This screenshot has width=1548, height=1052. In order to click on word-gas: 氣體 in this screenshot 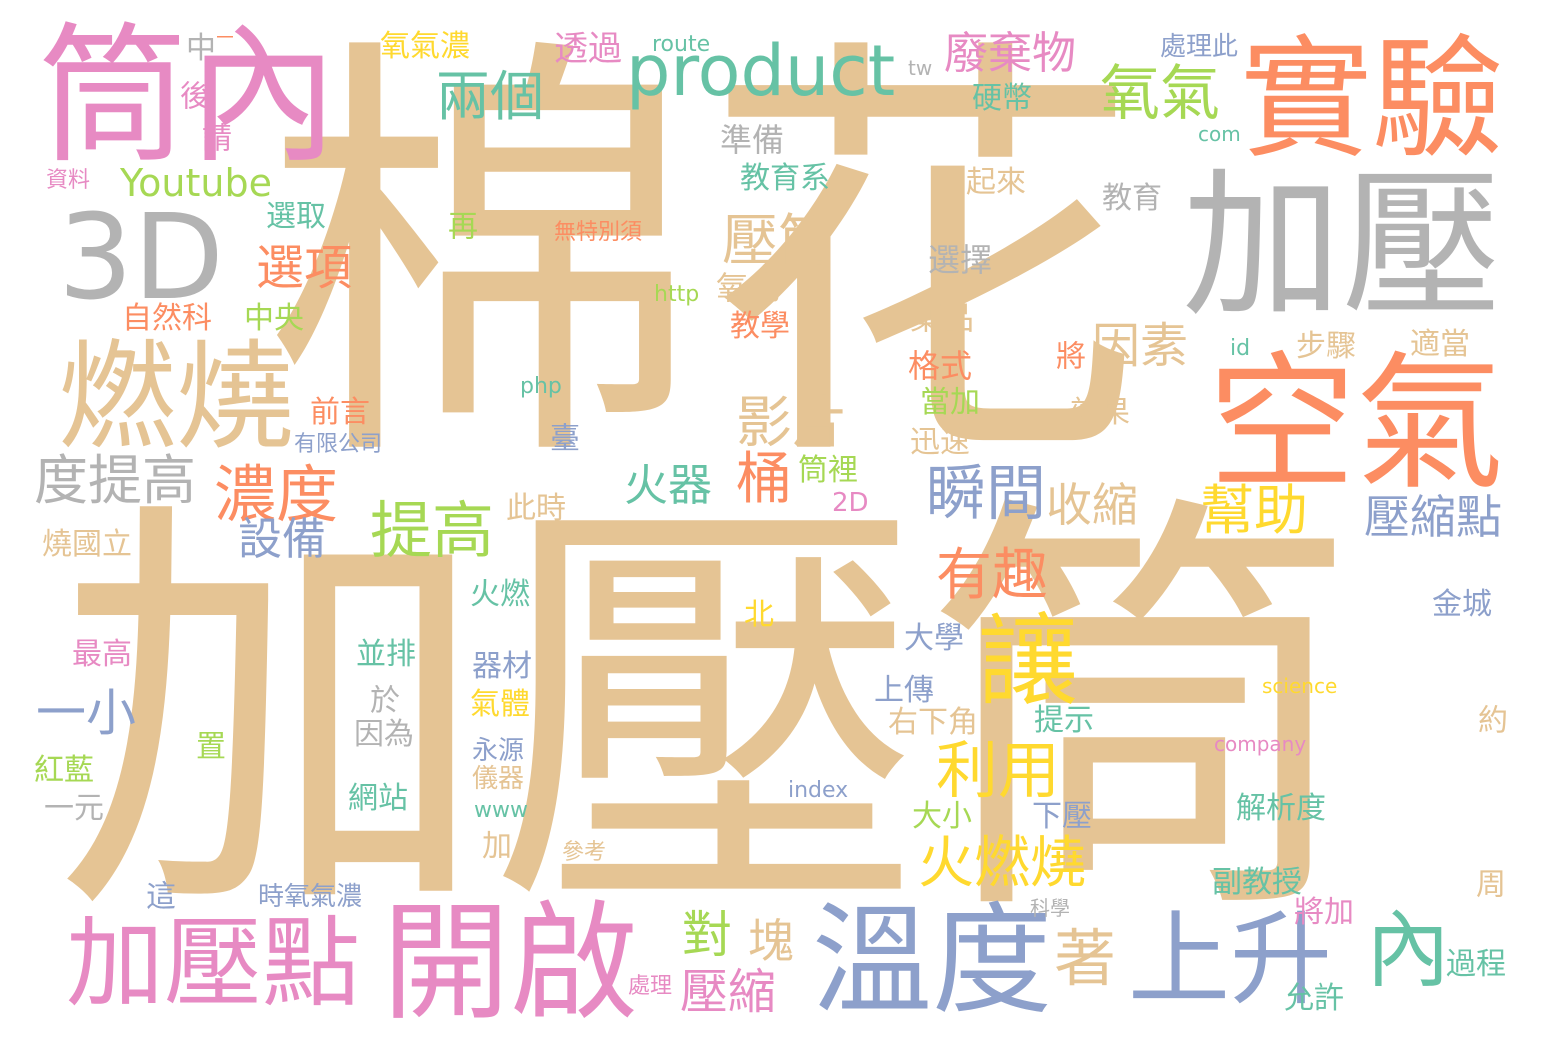, I will do `click(500, 704)`.